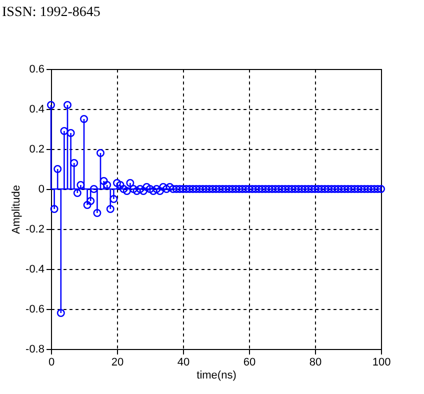  I want to click on y-tick-label: -0.2, so click(35, 230).